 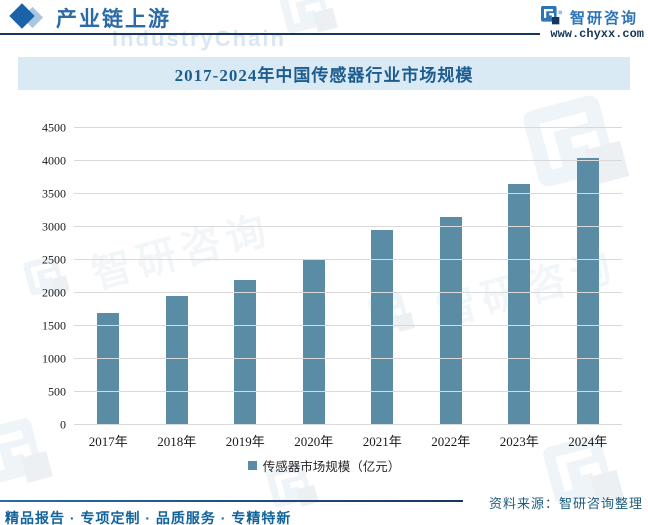 I want to click on data-source: 资料来源：智研咨询整理, so click(x=565, y=503).